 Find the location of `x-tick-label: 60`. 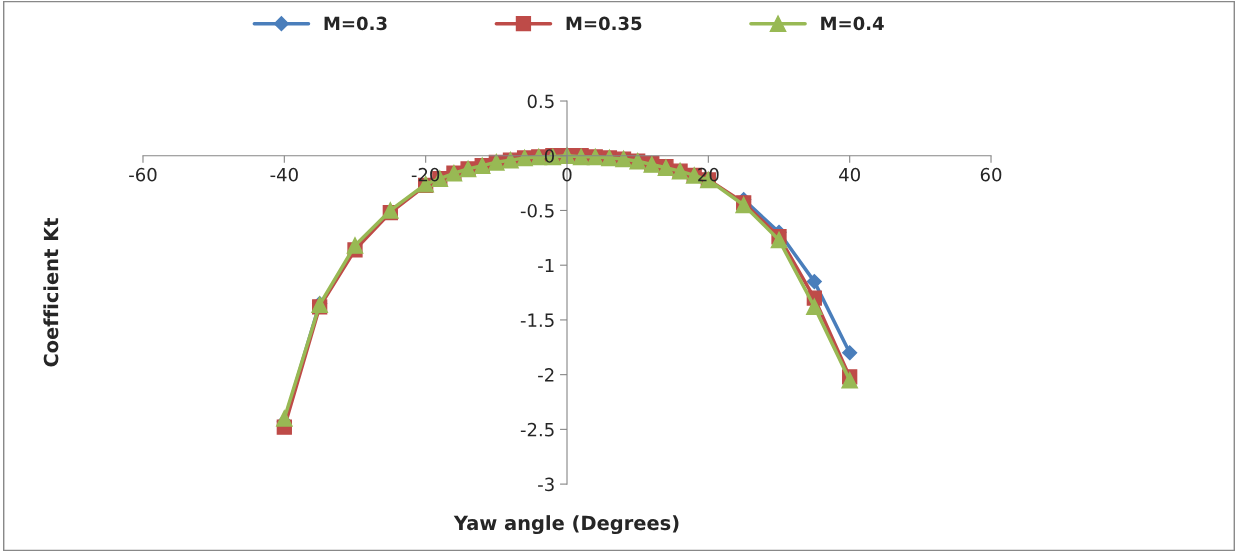

x-tick-label: 60 is located at coordinates (991, 174).